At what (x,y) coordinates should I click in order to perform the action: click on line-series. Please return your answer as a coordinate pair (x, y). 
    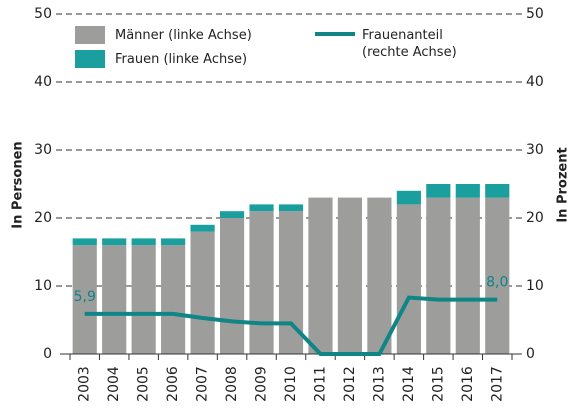
    Looking at the image, I should click on (291, 325).